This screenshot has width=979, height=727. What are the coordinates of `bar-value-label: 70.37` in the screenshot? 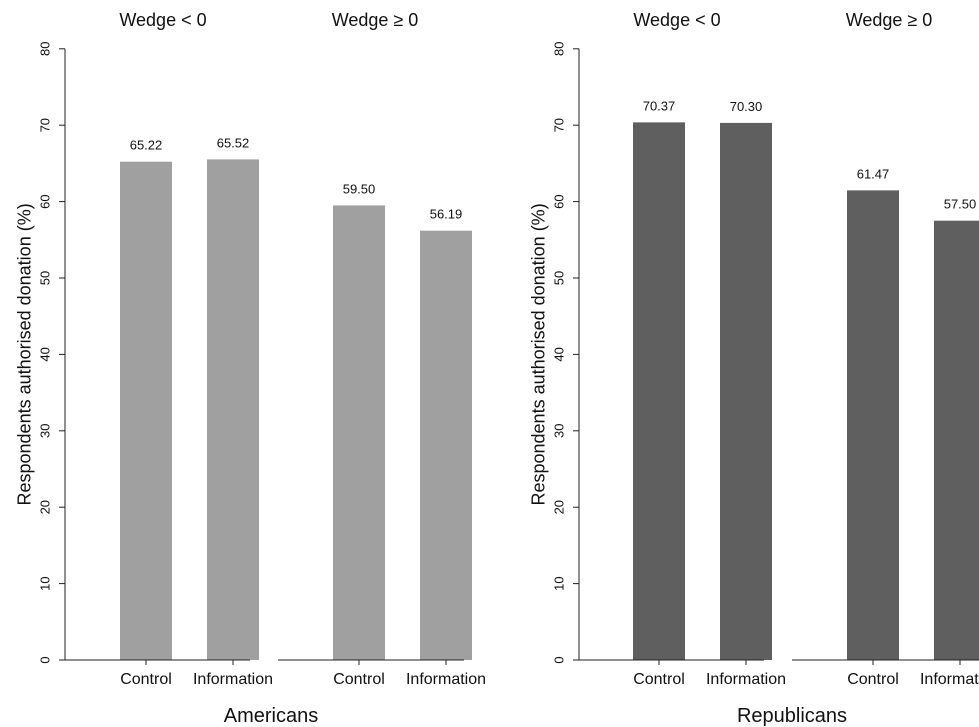 It's located at (659, 105).